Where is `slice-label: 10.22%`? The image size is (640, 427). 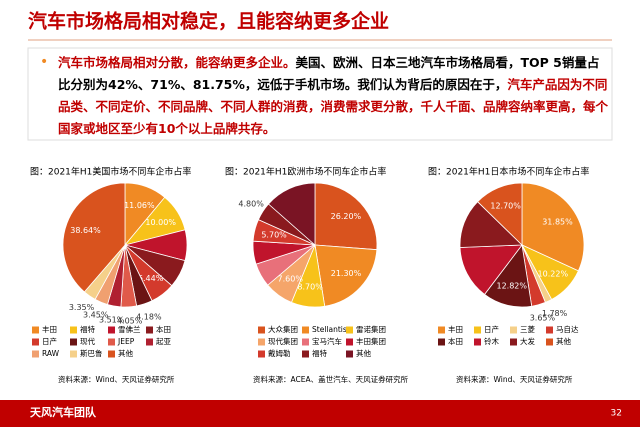 slice-label: 10.22% is located at coordinates (553, 273).